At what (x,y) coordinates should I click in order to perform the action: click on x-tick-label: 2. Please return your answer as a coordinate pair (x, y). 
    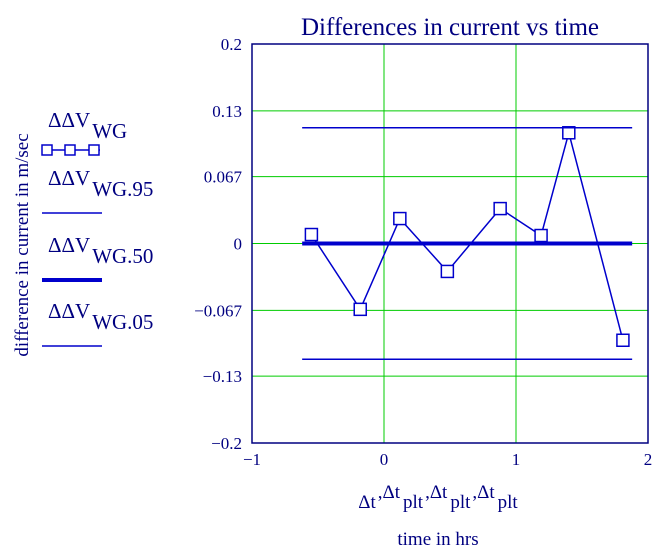
    Looking at the image, I should click on (648, 459).